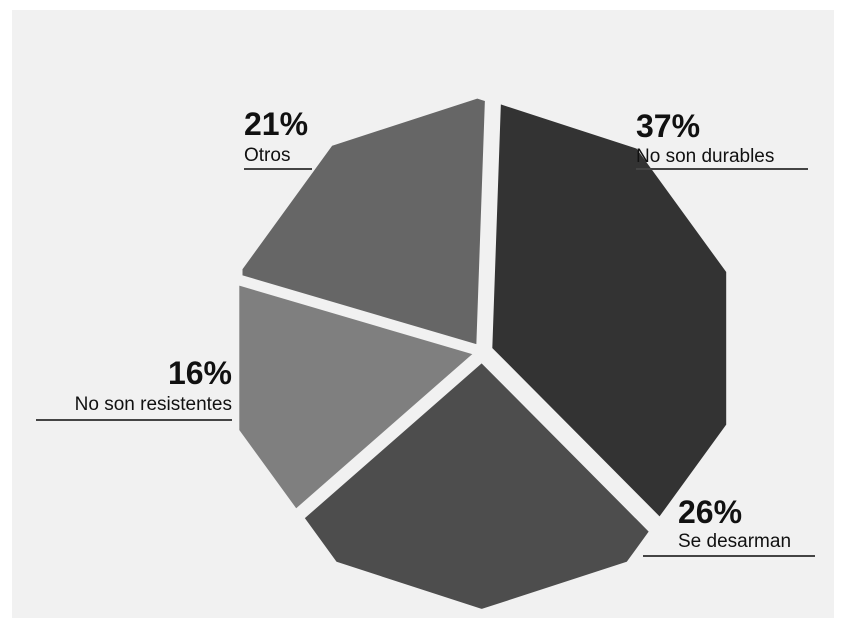  What do you see at coordinates (200, 373) in the screenshot?
I see `value-label-no-son-resistentes: 16%` at bounding box center [200, 373].